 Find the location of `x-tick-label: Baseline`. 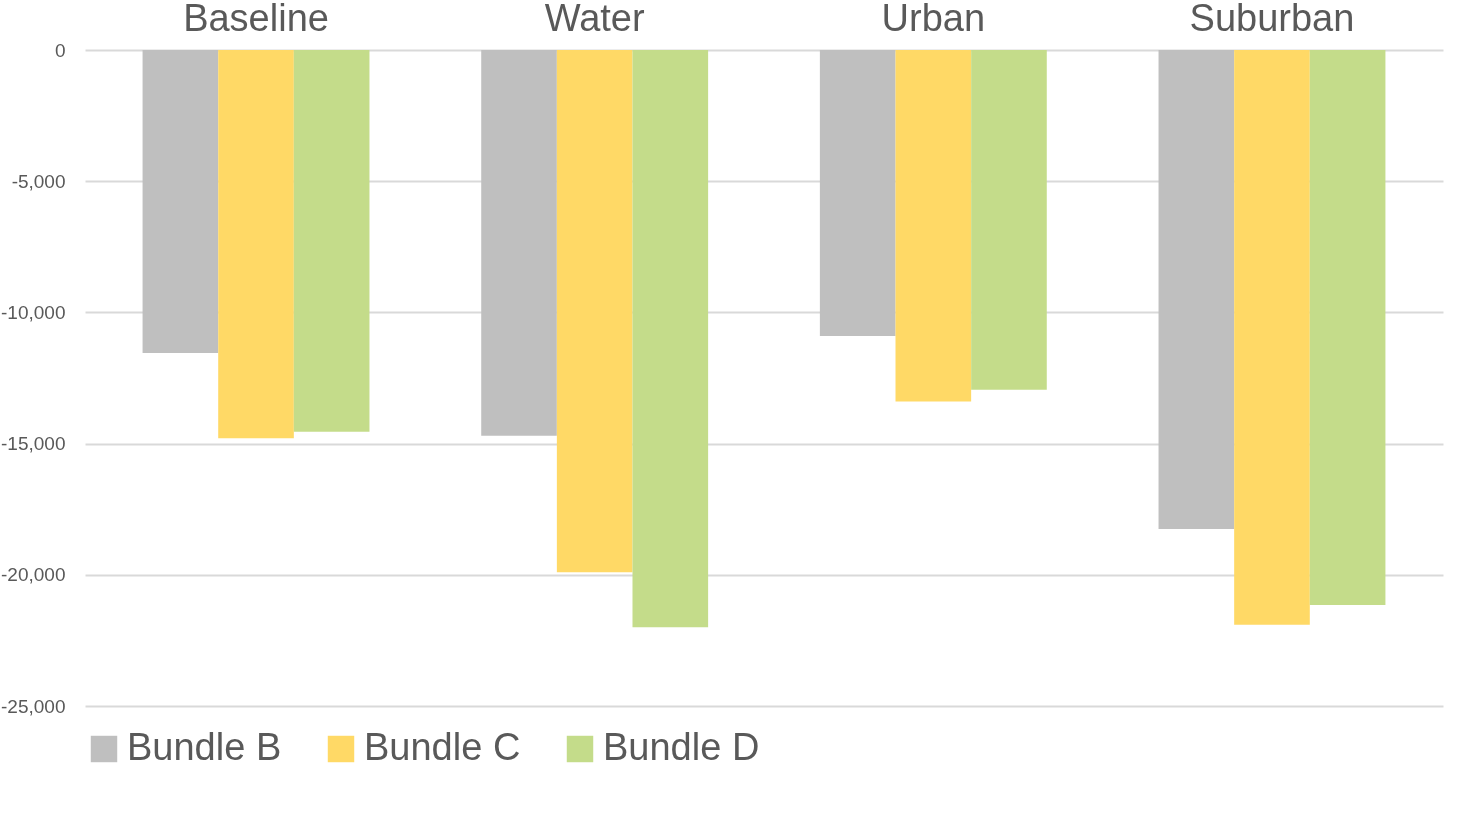

x-tick-label: Baseline is located at coordinates (256, 19).